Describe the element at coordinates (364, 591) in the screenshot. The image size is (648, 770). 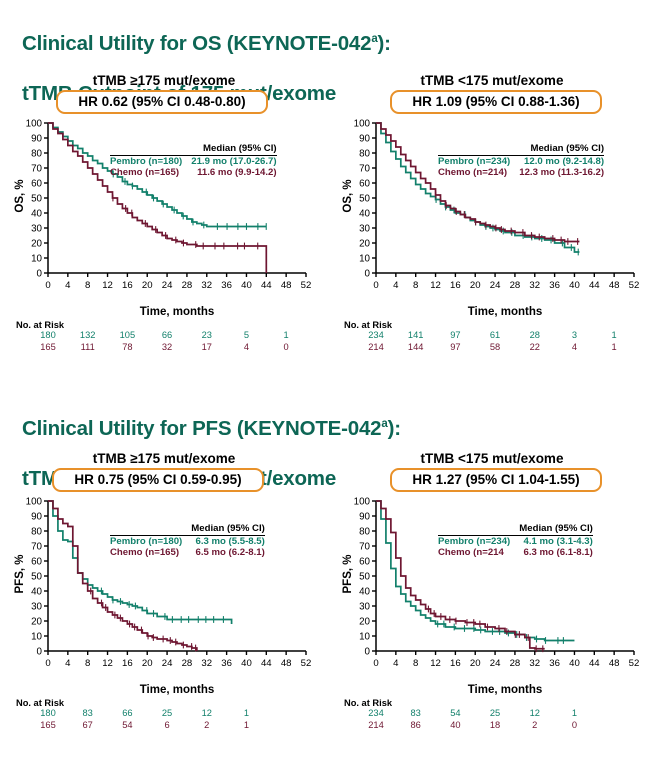
I see `y-tick-label: 40` at that location.